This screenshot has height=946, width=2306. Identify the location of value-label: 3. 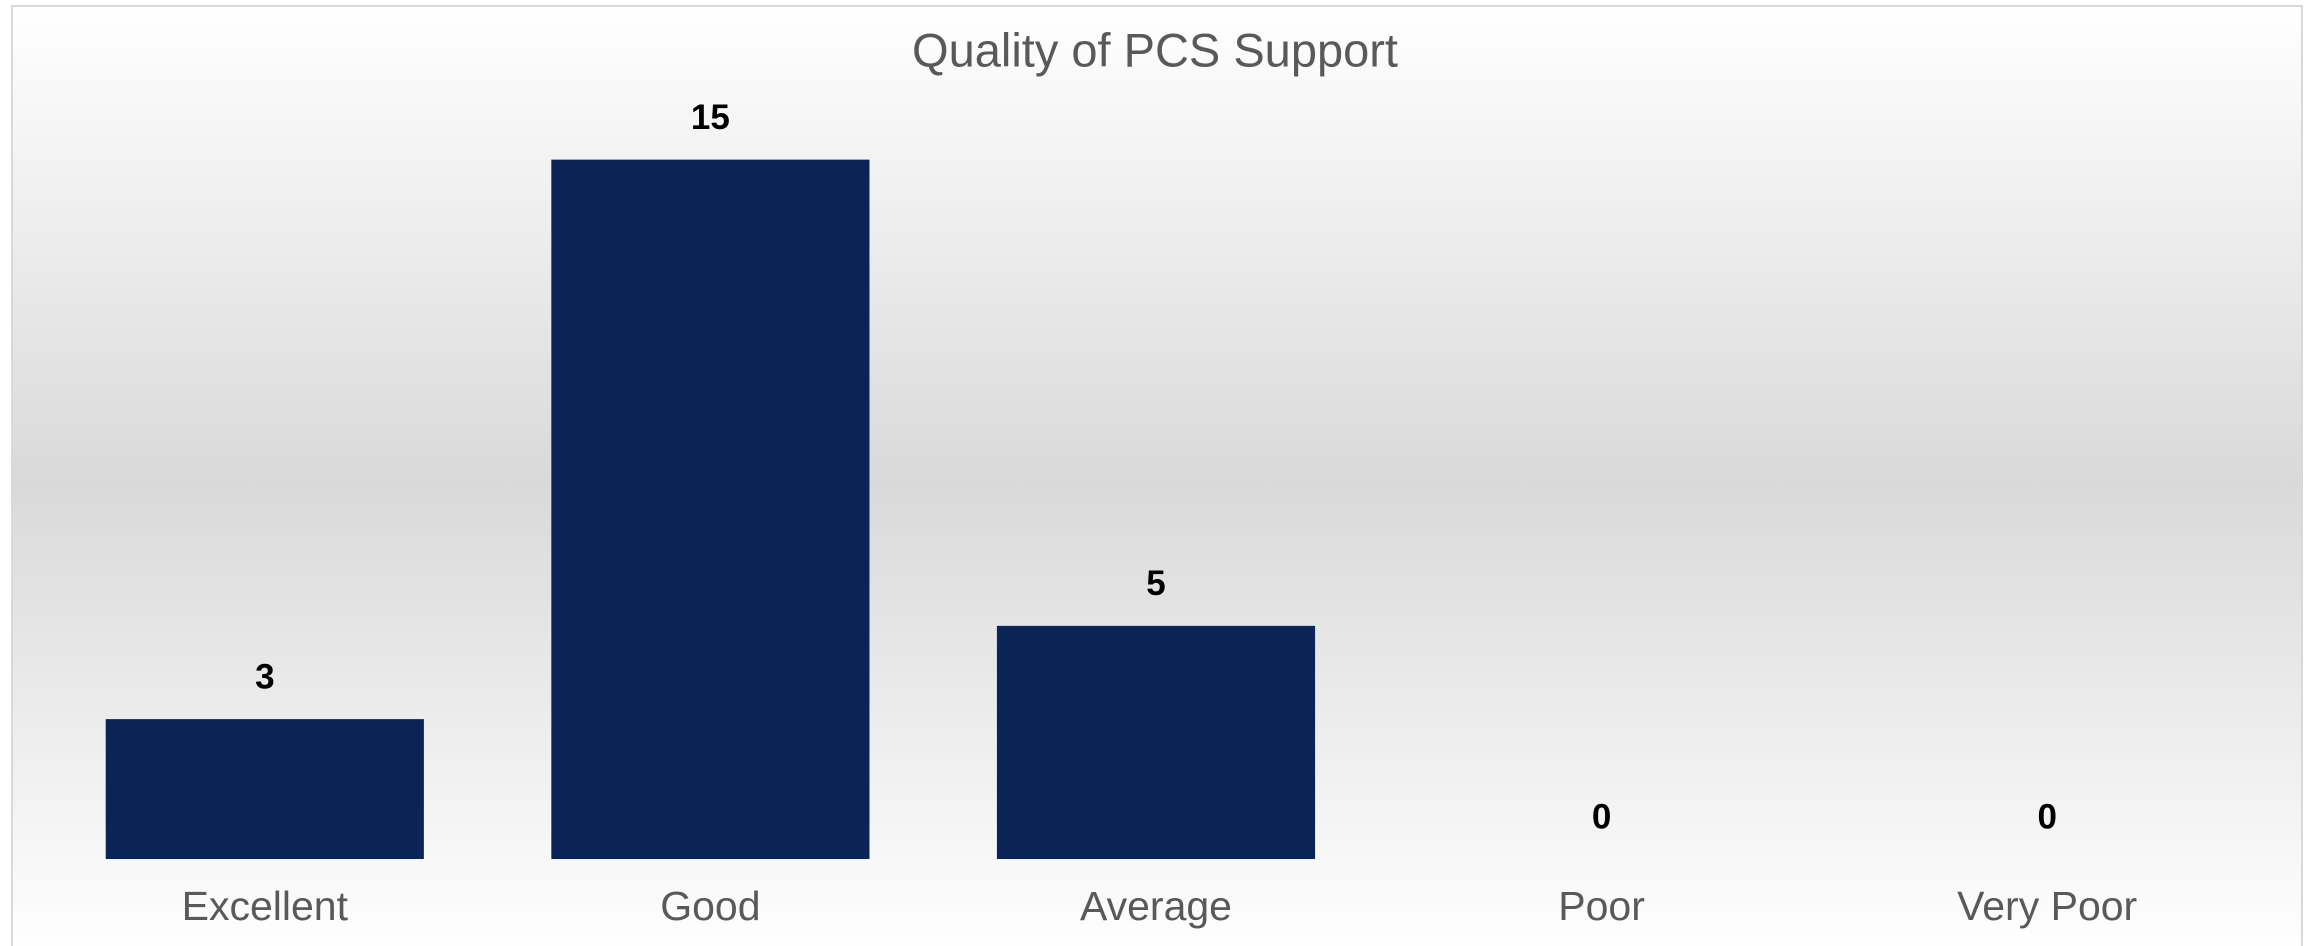
(264, 676).